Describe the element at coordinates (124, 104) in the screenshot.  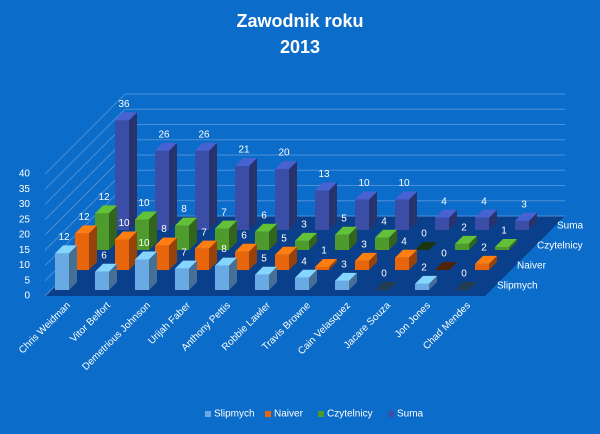
I see `value-label: 36` at that location.